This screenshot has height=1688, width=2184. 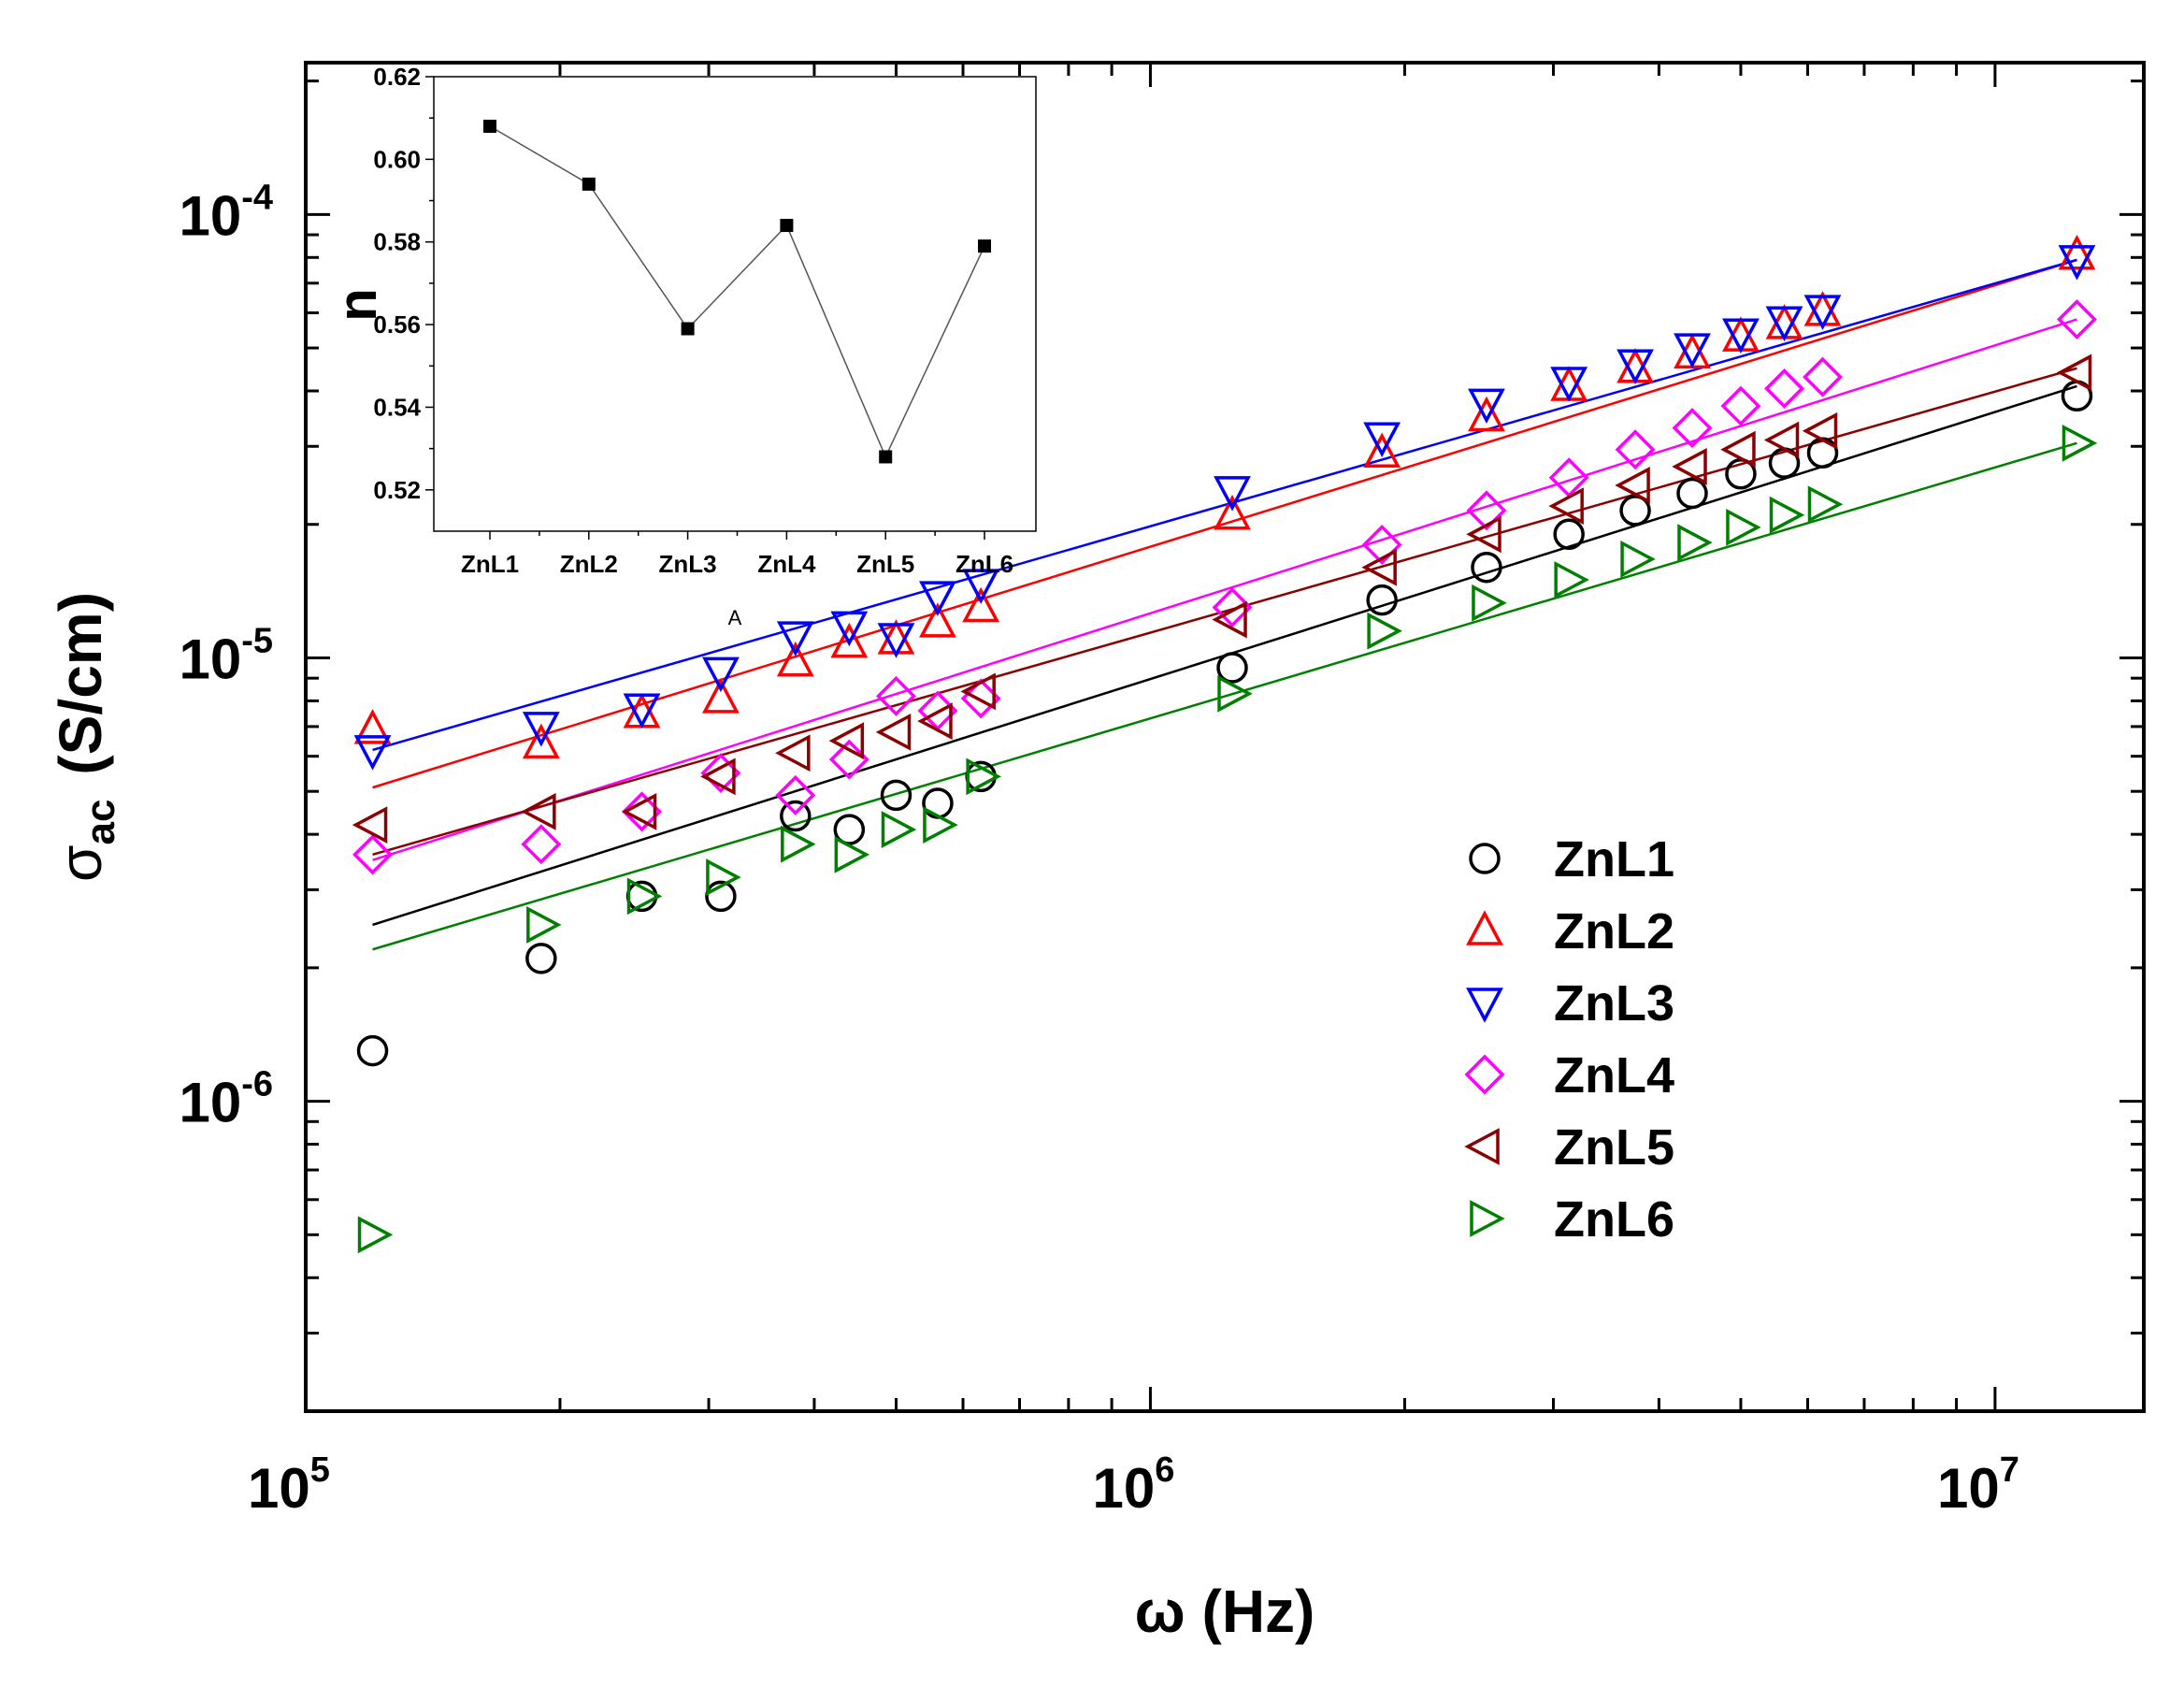 I want to click on legend-label-znl6: ZnL6, so click(x=1614, y=1219).